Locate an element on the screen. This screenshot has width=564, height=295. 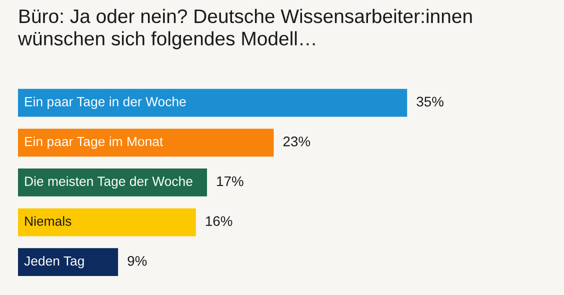
y-tick-label: Die meisten Tage der Woche is located at coordinates (108, 182).